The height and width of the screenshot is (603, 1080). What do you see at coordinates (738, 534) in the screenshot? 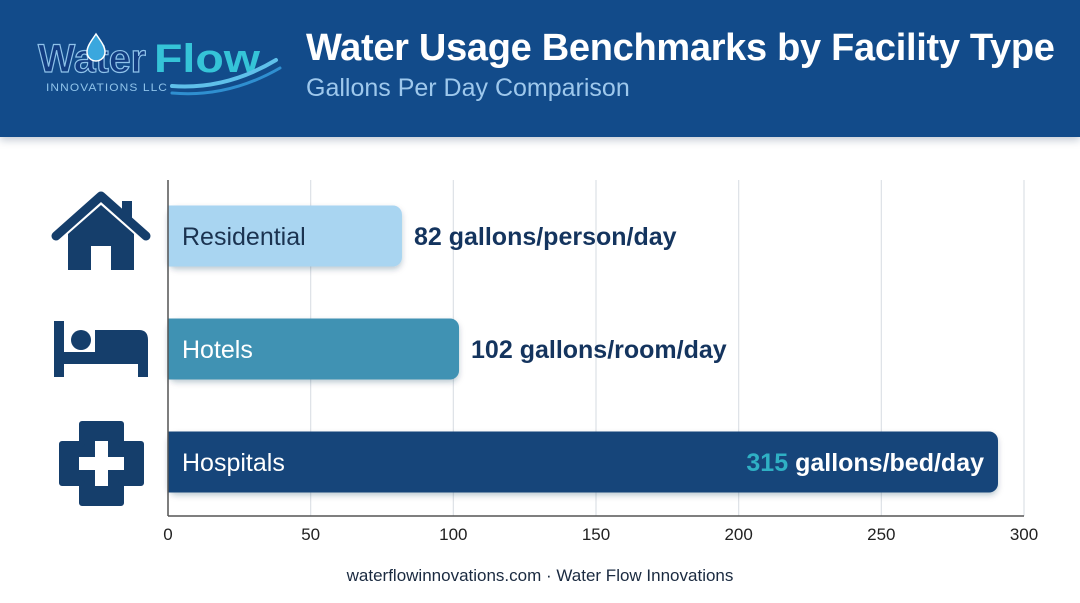
I see `x-tick-label: 200` at bounding box center [738, 534].